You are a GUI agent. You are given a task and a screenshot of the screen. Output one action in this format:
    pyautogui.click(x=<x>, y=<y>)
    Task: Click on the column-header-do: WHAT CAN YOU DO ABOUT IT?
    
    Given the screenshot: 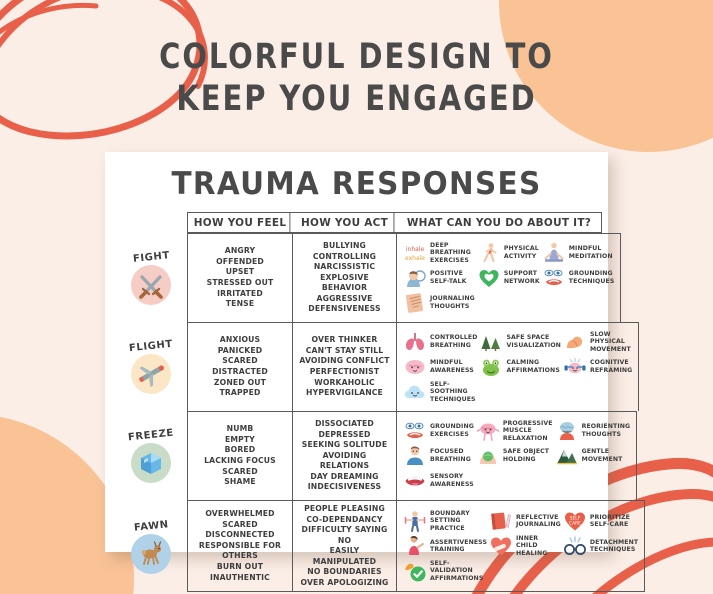 What is the action you would take?
    pyautogui.click(x=499, y=222)
    